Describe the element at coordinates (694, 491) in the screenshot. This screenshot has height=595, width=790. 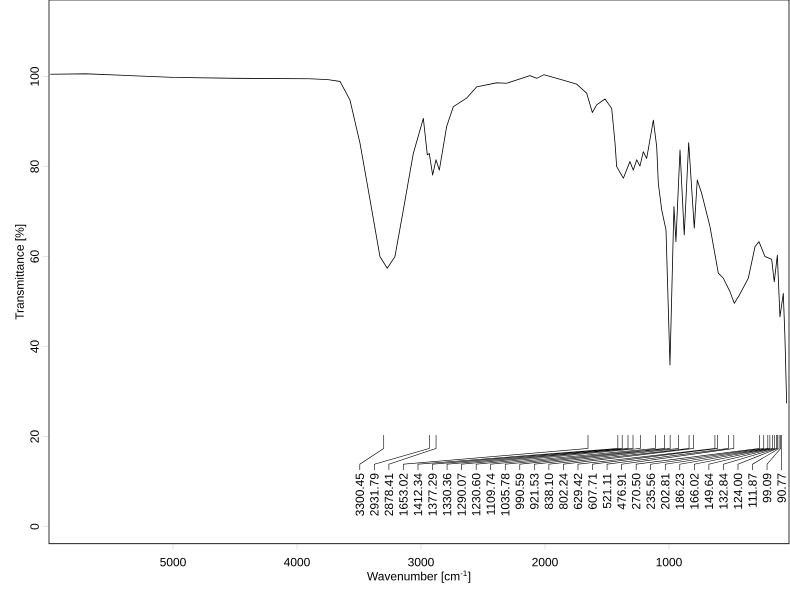
I see `annotation: 166.02` at that location.